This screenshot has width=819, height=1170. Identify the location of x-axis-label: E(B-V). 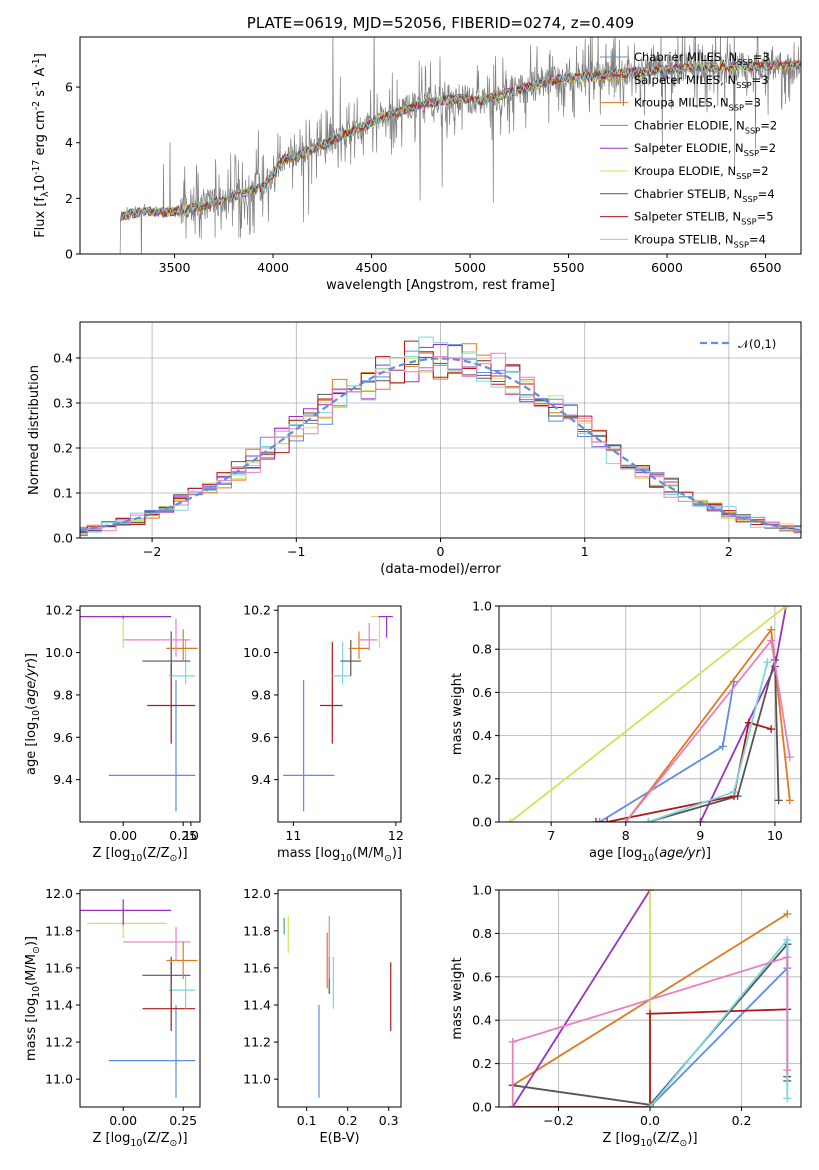
(339, 1138).